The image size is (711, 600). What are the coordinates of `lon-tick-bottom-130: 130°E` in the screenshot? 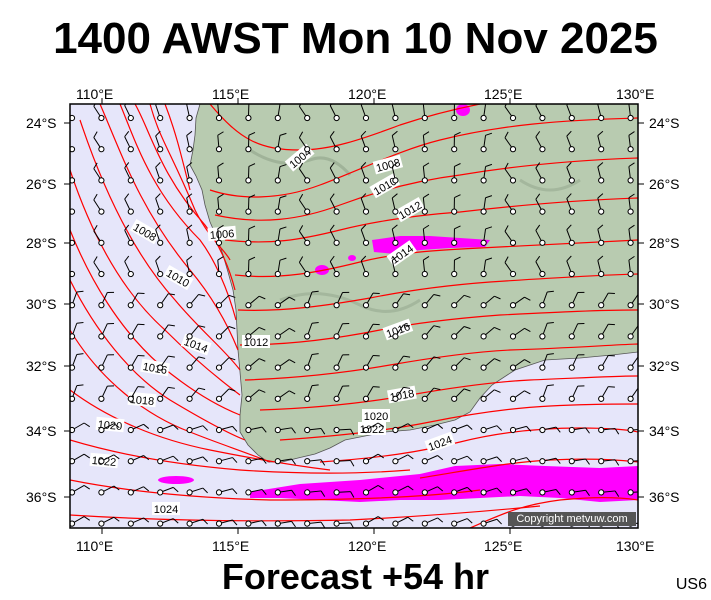 It's located at (635, 546).